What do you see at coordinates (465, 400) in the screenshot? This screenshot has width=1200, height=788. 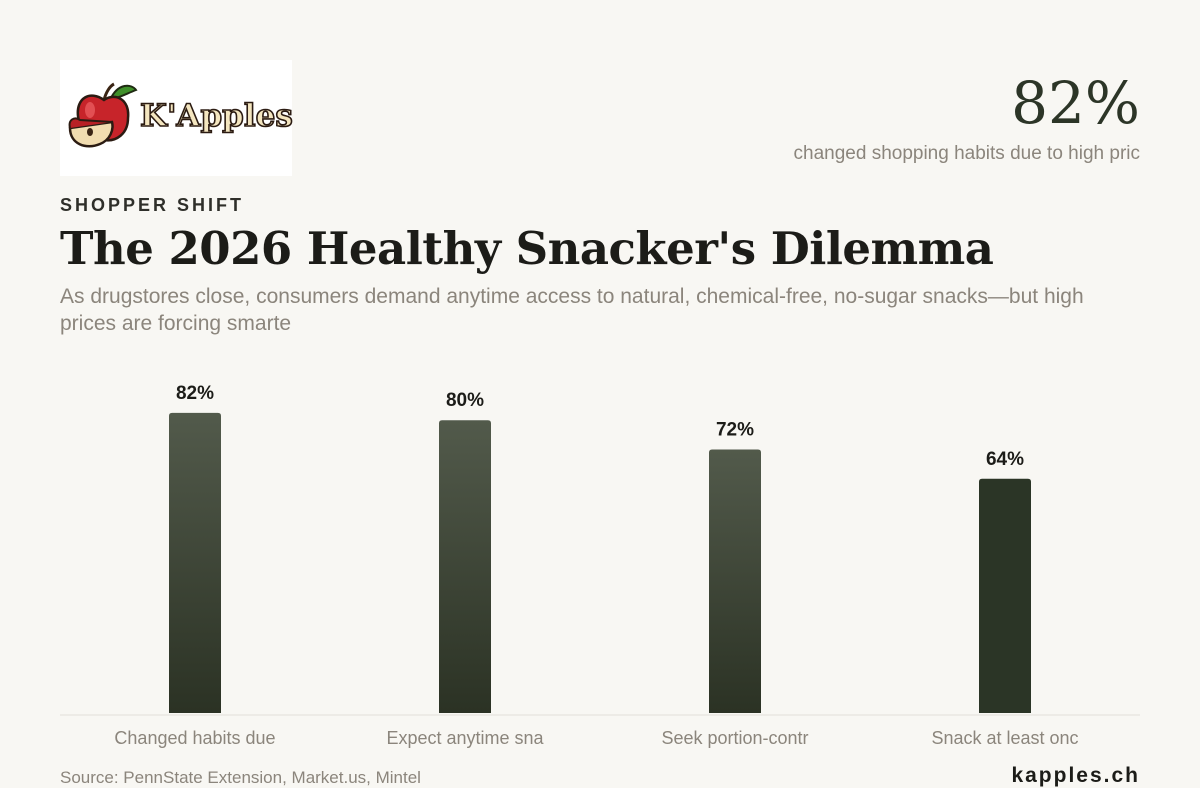 I see `bar-value-label: 80%` at bounding box center [465, 400].